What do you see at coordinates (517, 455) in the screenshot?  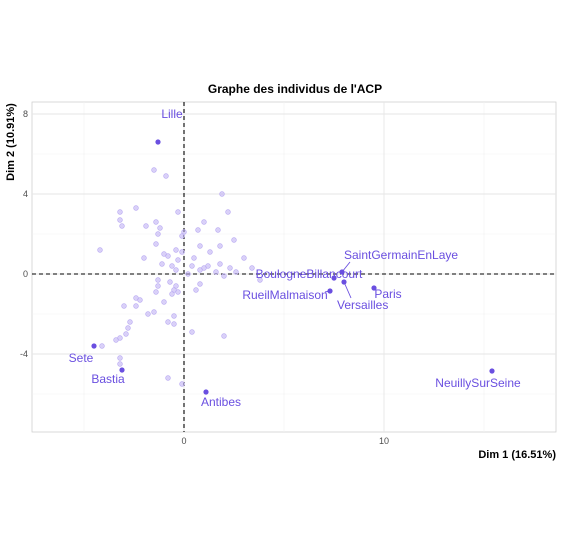 I see `x-axis-title: Dim 1 (16.51%)` at bounding box center [517, 455].